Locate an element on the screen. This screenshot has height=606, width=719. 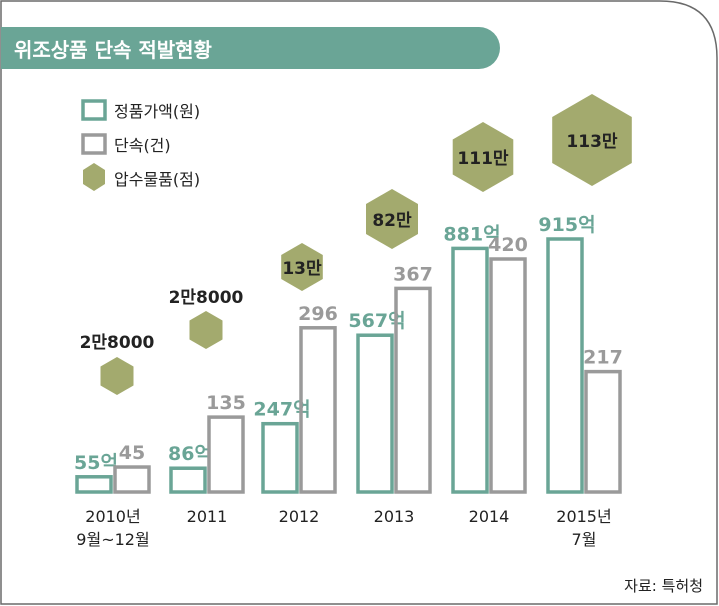
source-note: 자료: 특허청 is located at coordinates (663, 586).